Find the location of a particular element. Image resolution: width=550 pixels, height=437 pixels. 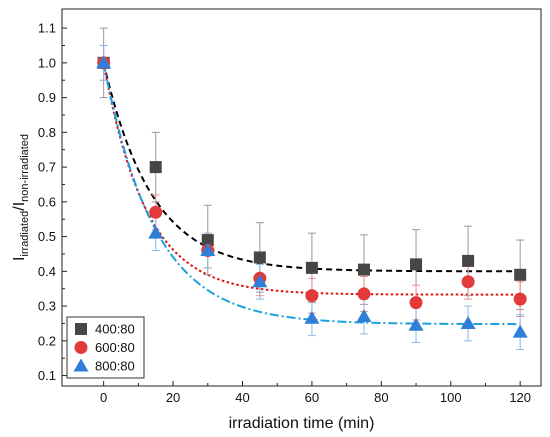

legend: 400:80 600:80 800:80 is located at coordinates (105, 347).